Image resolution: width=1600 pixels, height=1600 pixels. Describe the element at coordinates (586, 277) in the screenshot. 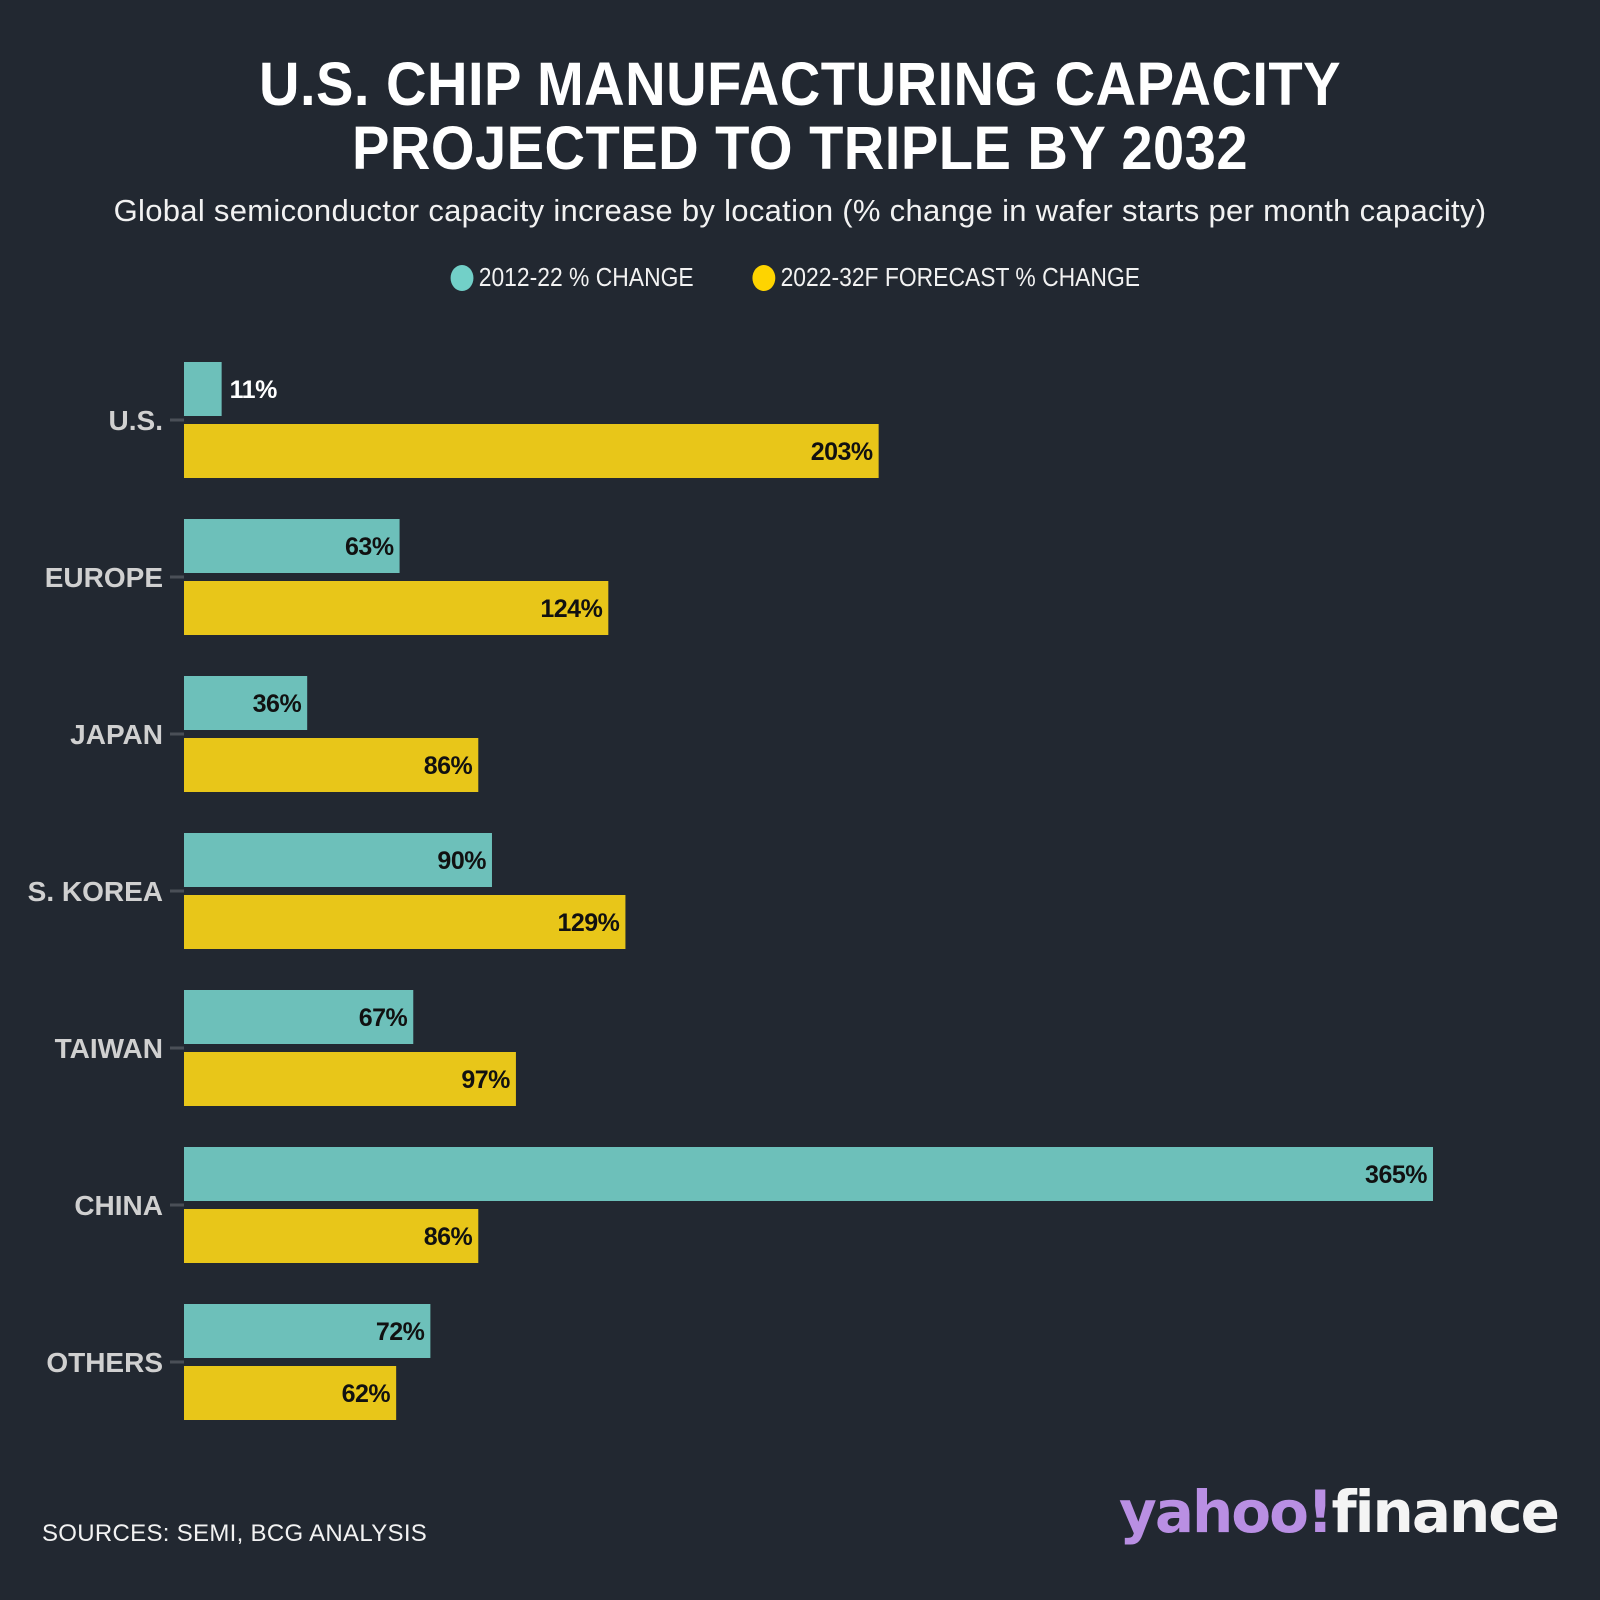

I see `legend-label: 2012-22 % CHANGE` at that location.